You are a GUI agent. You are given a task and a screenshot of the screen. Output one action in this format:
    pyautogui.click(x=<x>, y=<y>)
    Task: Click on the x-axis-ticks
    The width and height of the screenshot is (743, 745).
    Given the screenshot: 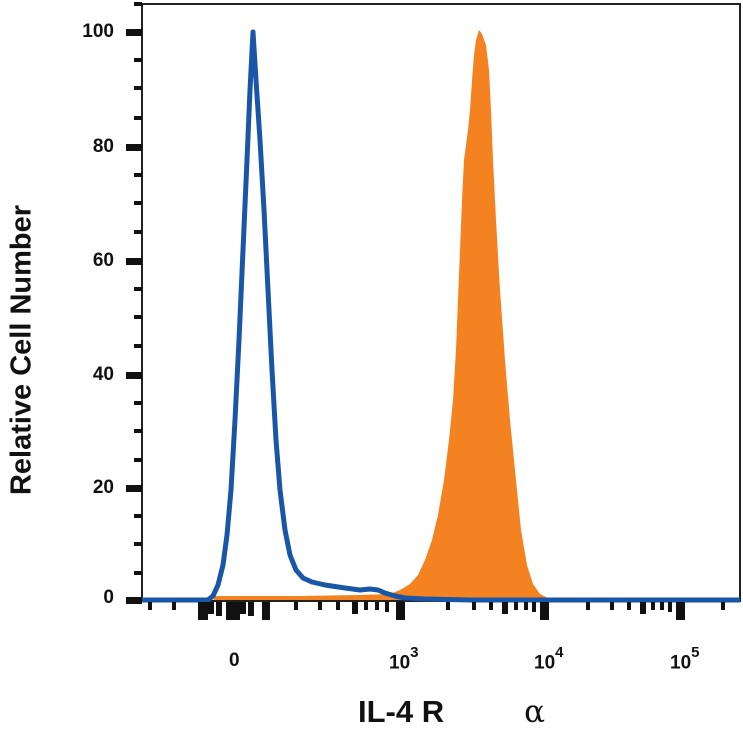 What is the action you would take?
    pyautogui.click(x=436, y=611)
    